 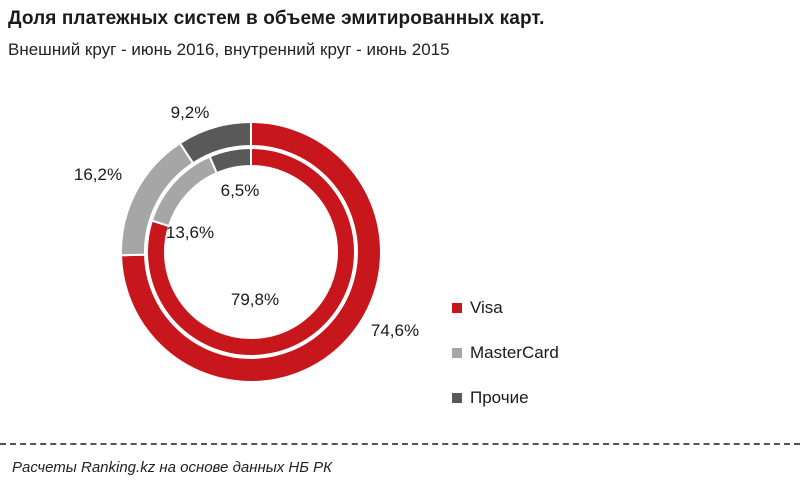 I want to click on data-label-outer-mastercard: 16,2%, so click(x=98, y=174).